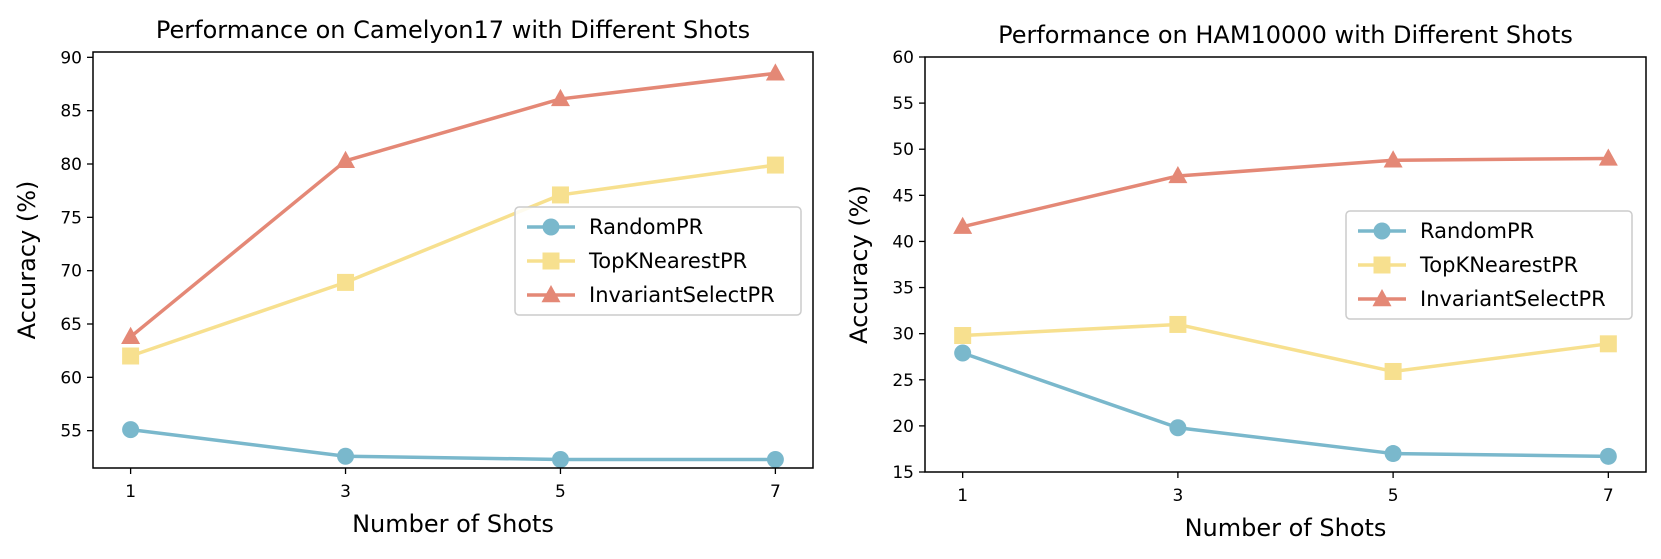 This screenshot has width=1661, height=559. What do you see at coordinates (71, 218) in the screenshot?
I see `y-tick-label: 75` at bounding box center [71, 218].